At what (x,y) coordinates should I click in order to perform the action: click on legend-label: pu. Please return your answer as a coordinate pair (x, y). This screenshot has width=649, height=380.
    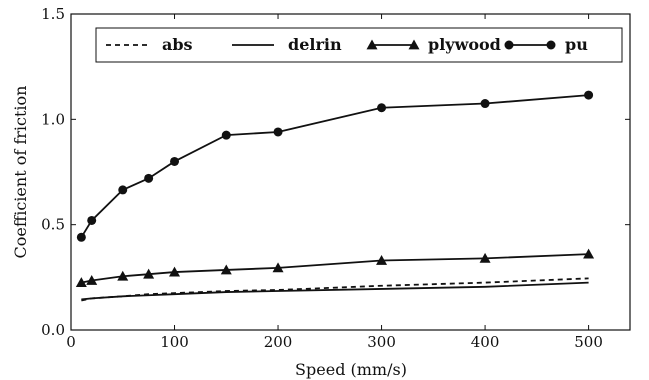
    Looking at the image, I should click on (576, 44).